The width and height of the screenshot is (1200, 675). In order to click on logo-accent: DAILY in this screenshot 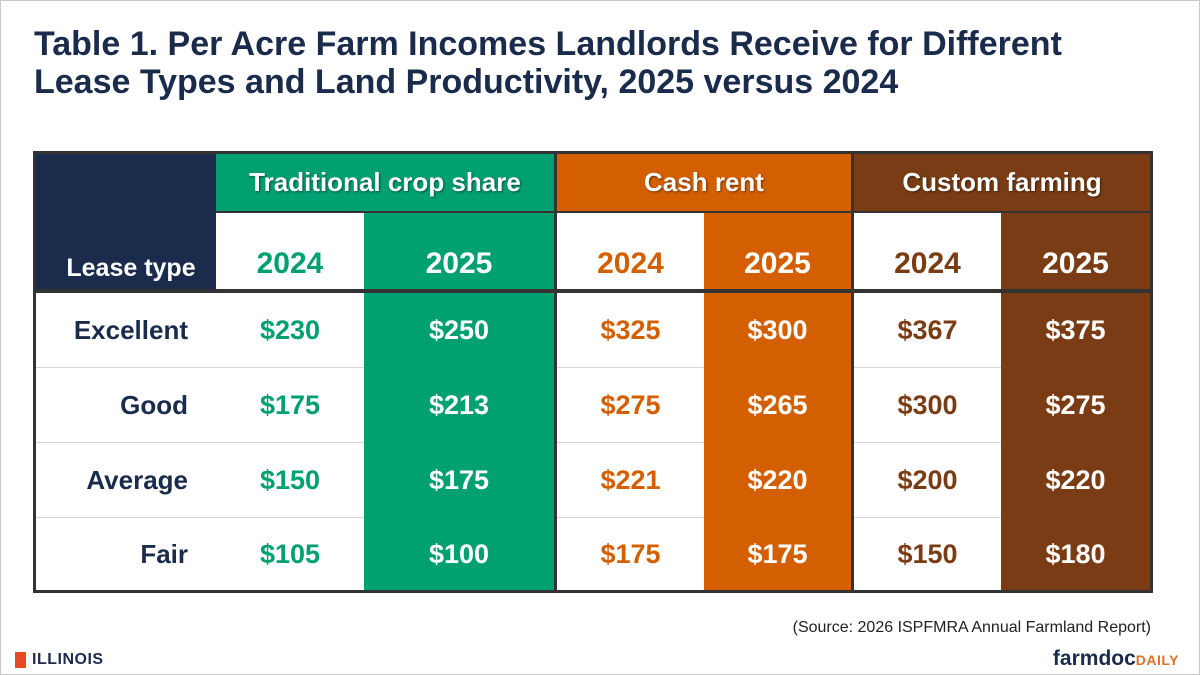, I will do `click(1157, 660)`.